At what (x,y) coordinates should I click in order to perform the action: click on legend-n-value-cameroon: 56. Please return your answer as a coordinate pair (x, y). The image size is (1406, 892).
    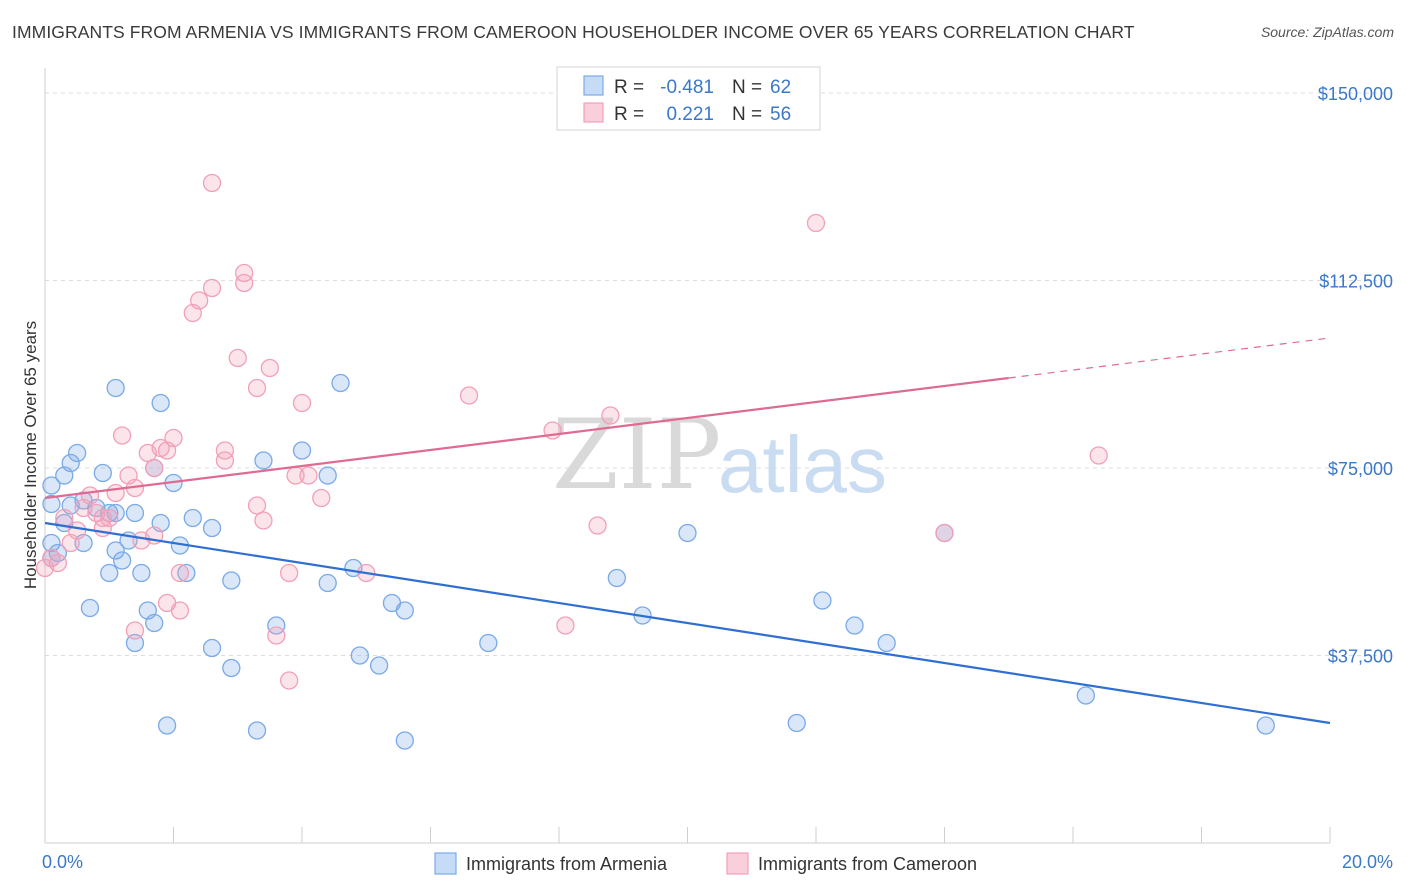
    Looking at the image, I should click on (780, 114).